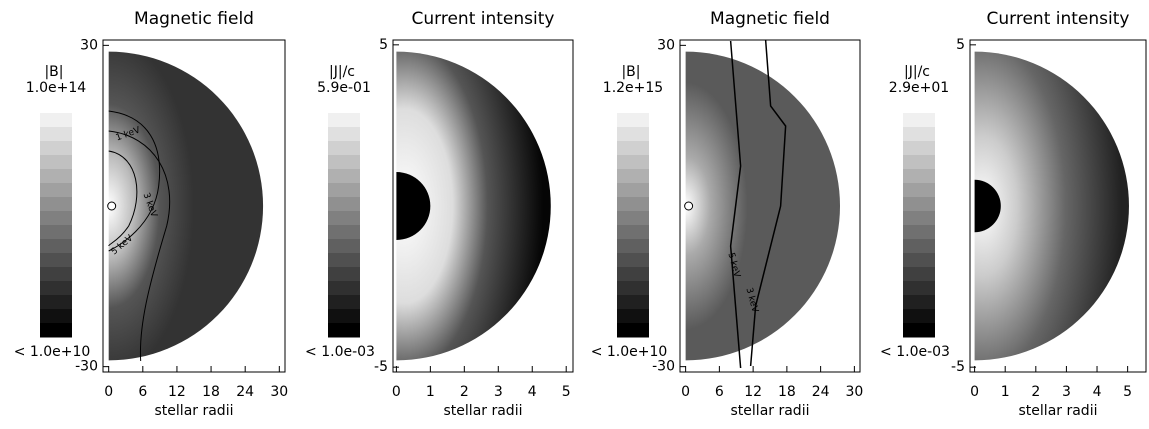 The image size is (1149, 429). What do you see at coordinates (177, 392) in the screenshot?
I see `x-tick-label: 12` at bounding box center [177, 392].